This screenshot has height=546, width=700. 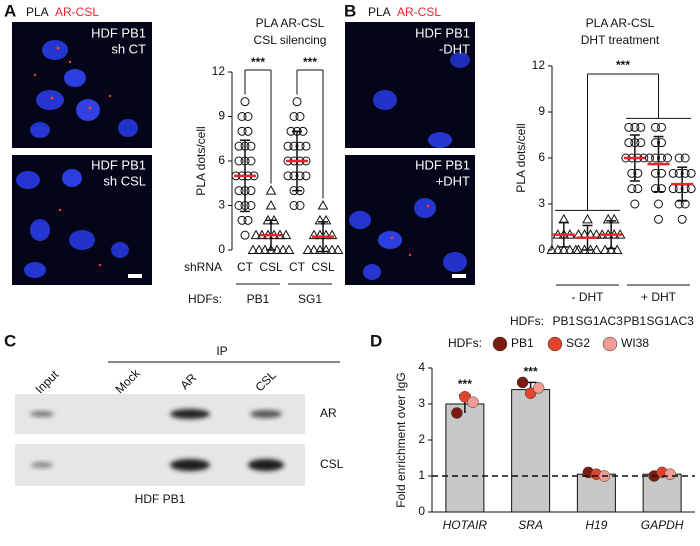 What do you see at coordinates (205, 299) in the screenshot?
I see `group-row-label: HDFs:` at bounding box center [205, 299].